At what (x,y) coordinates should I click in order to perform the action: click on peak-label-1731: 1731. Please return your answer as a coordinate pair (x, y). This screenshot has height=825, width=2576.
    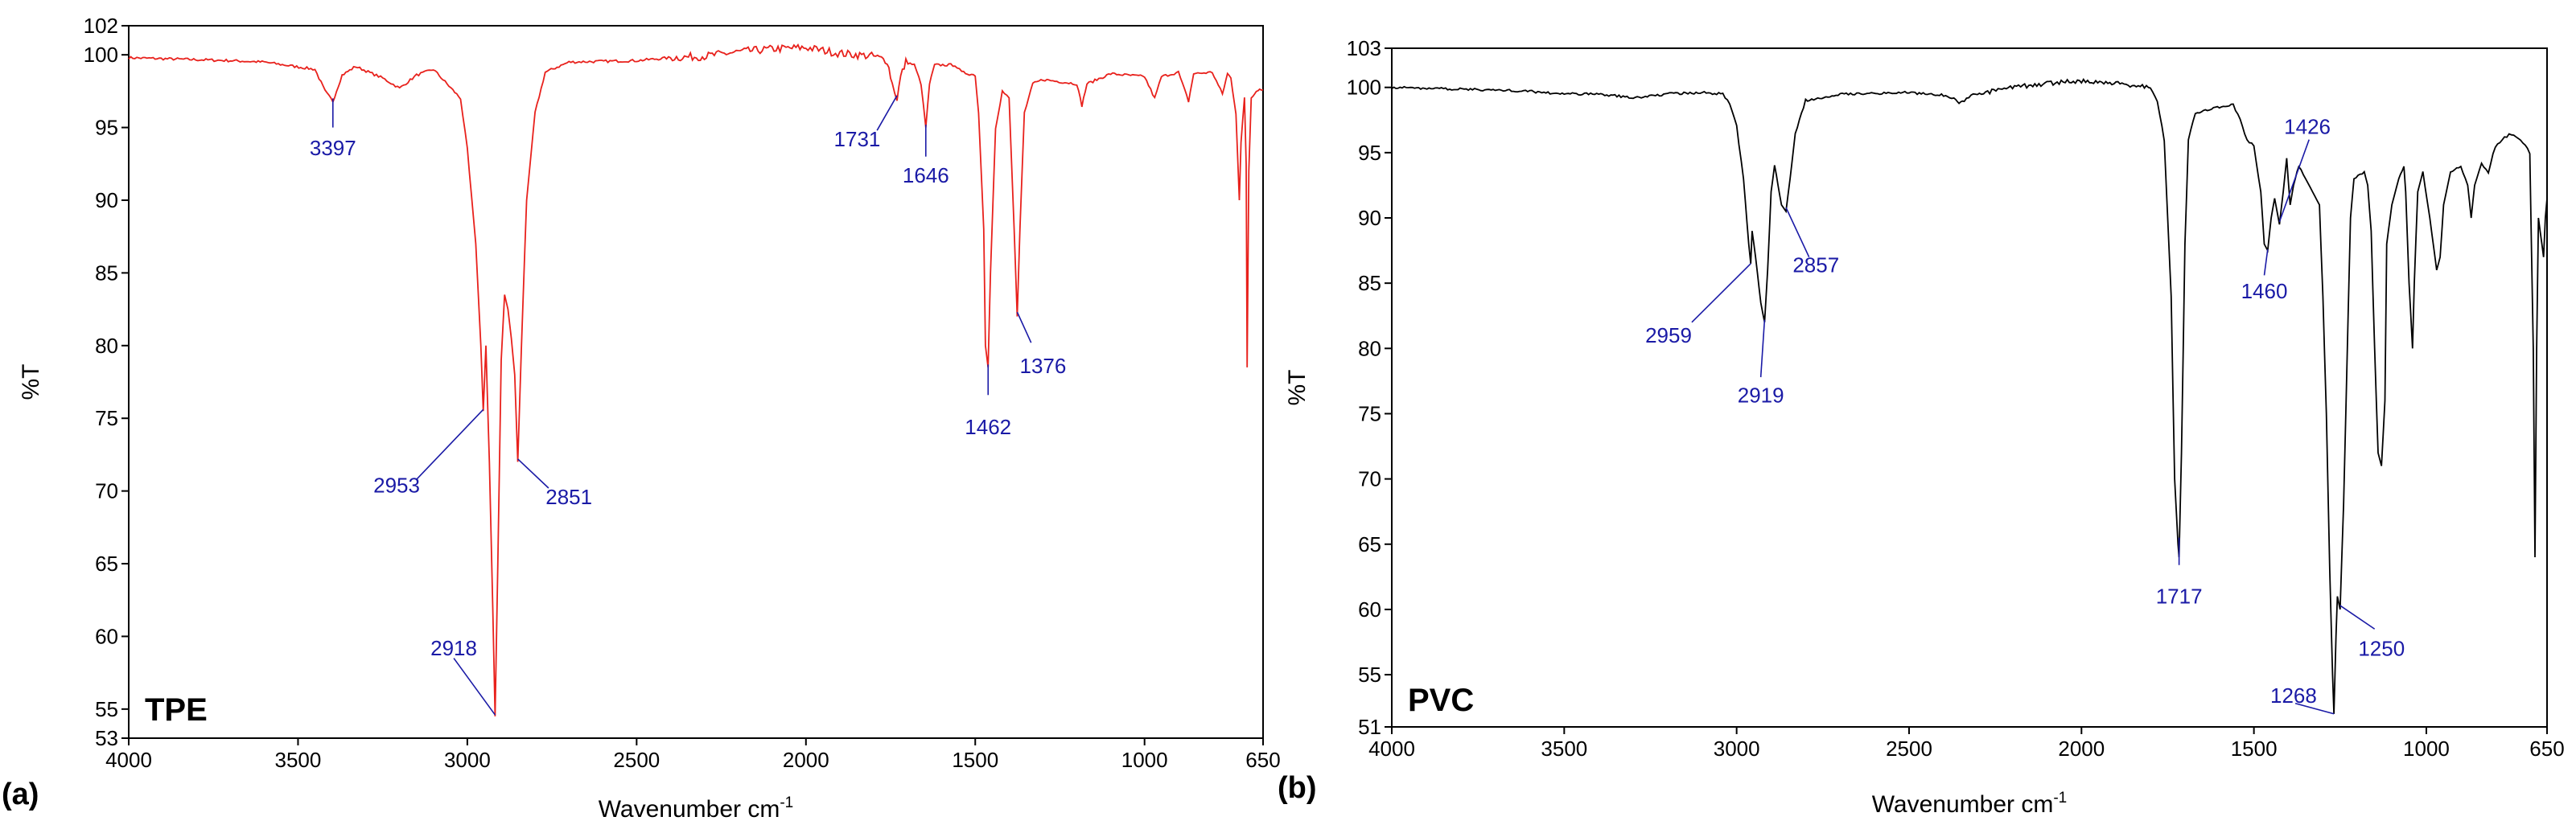
    Looking at the image, I should click on (857, 139).